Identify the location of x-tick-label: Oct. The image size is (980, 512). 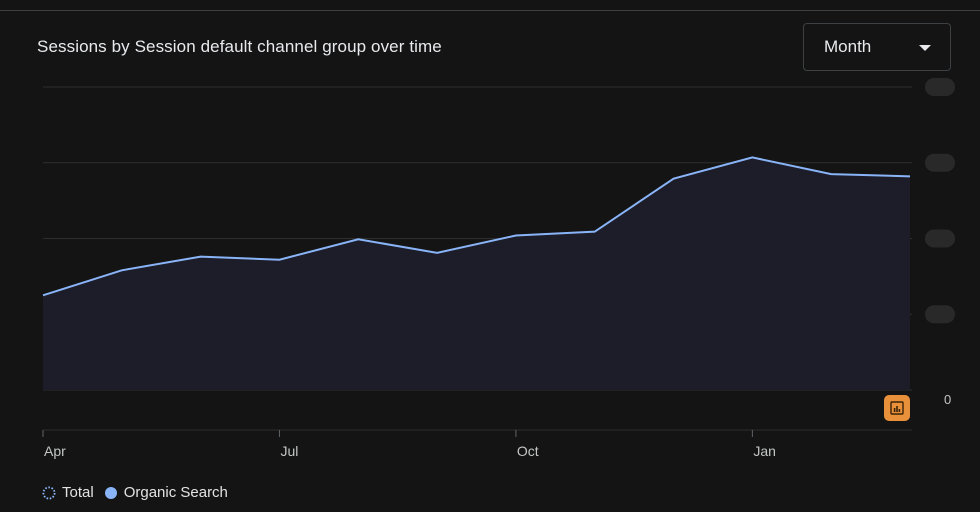
(528, 451).